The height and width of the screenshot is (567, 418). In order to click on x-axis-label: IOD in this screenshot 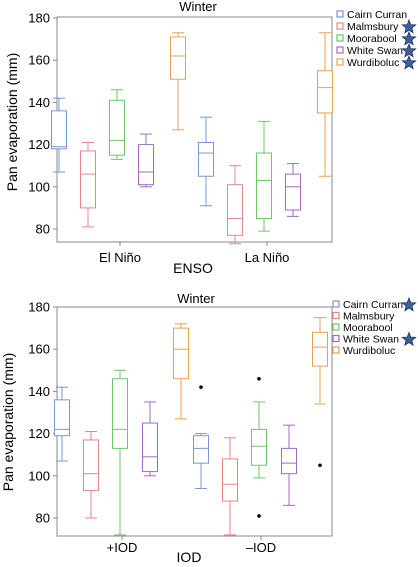, I will do `click(189, 557)`.